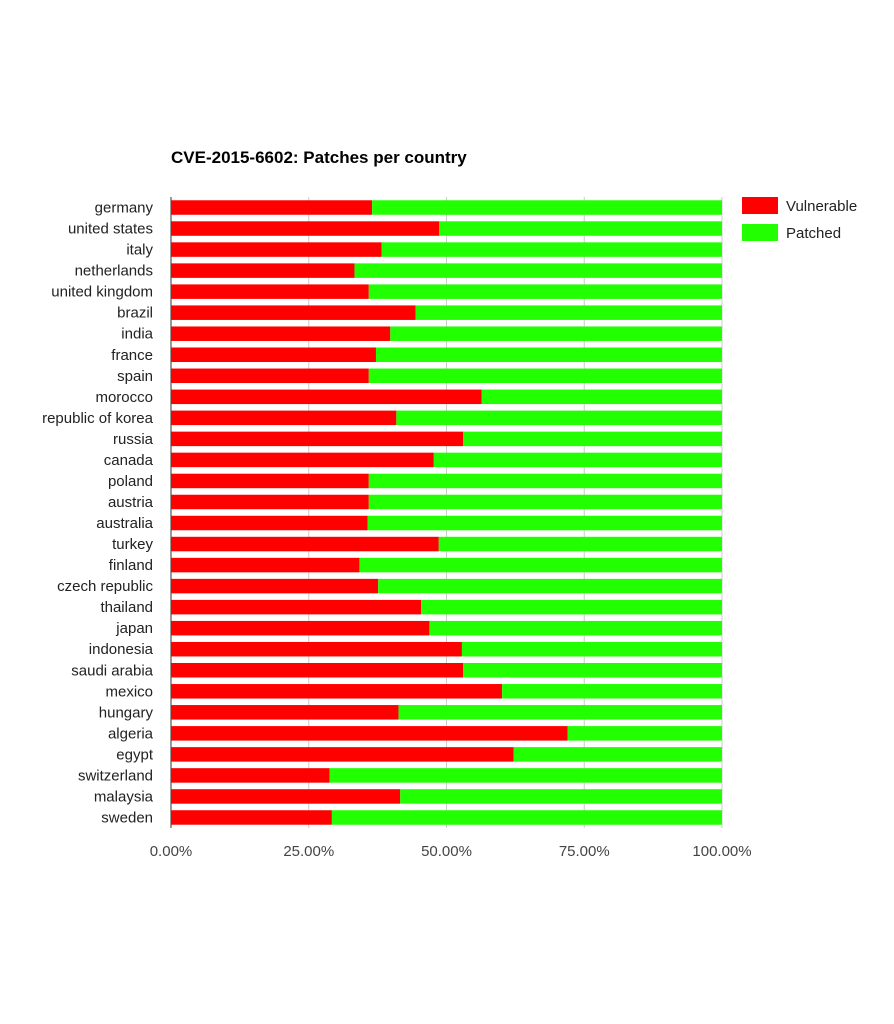 This screenshot has height=1024, width=894. What do you see at coordinates (308, 851) in the screenshot?
I see `x-tick-label: 25.00%` at bounding box center [308, 851].